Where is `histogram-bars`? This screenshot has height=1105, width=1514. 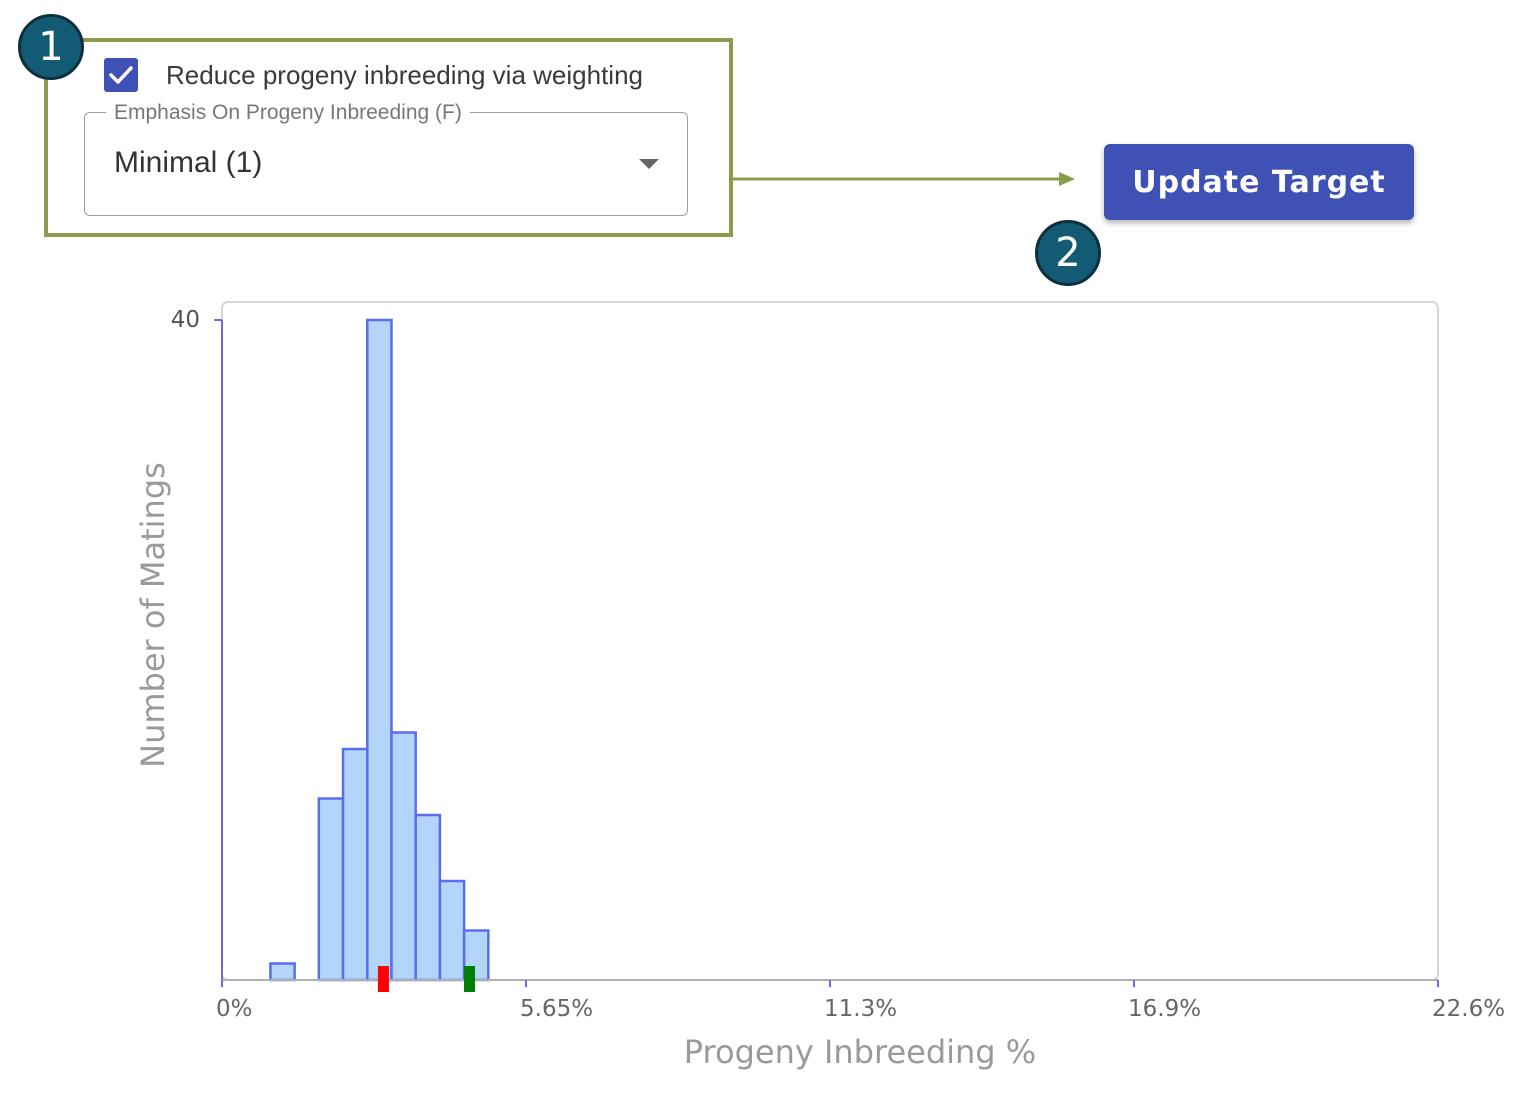
histogram-bars is located at coordinates (379, 650).